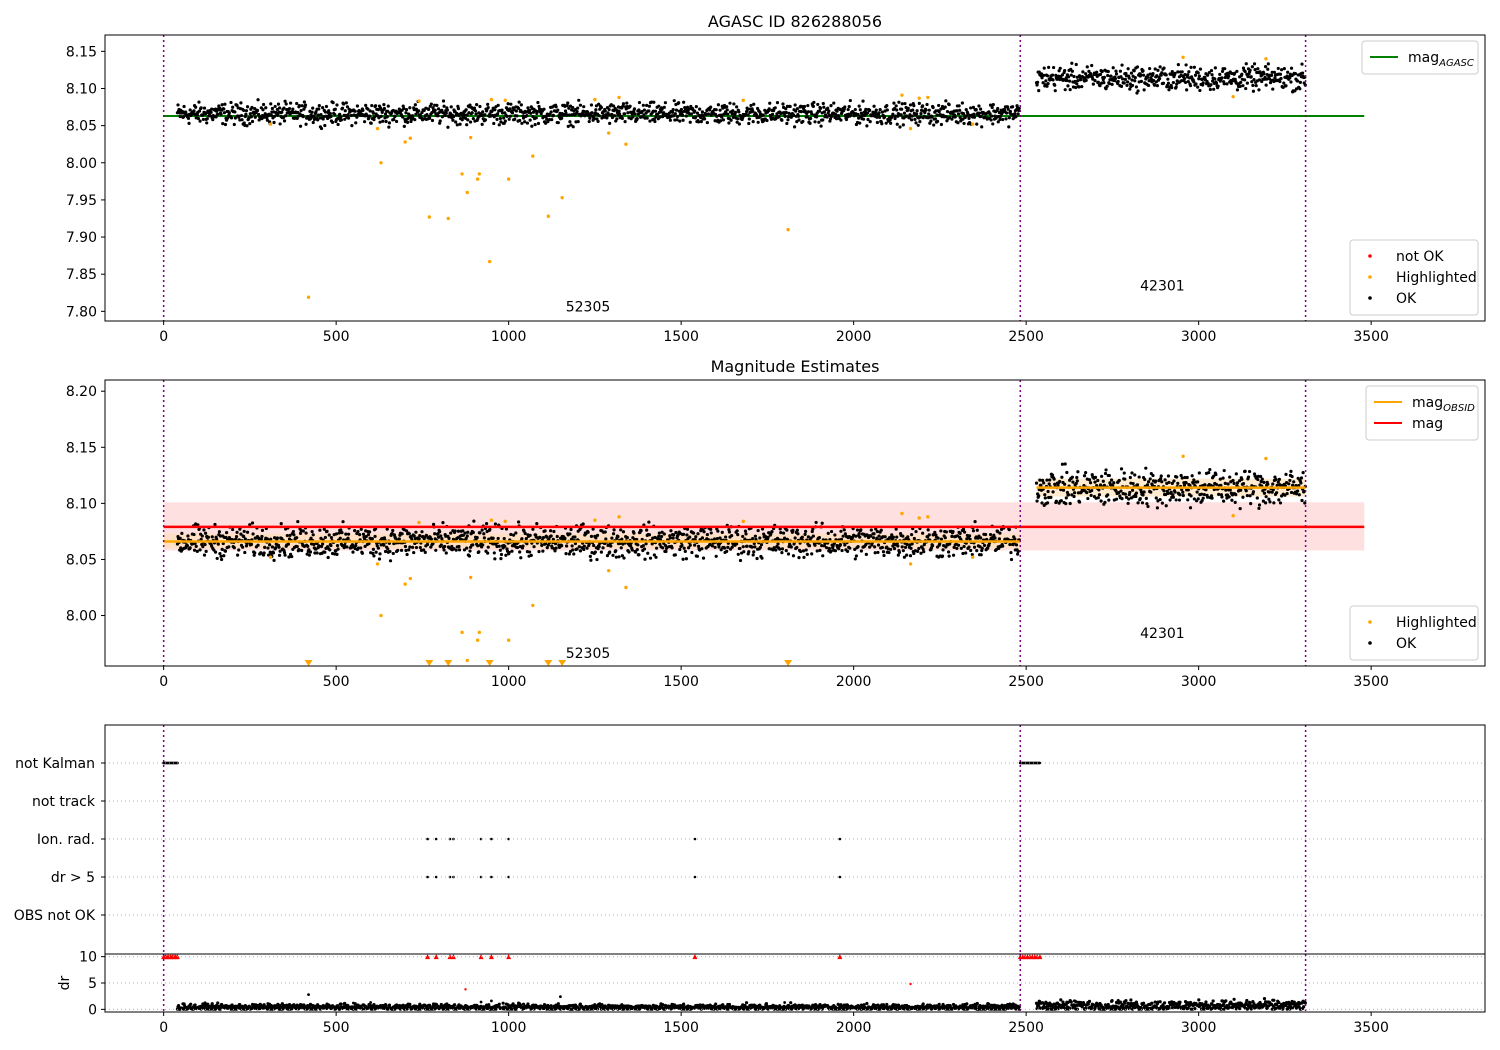 This screenshot has height=1050, width=1500. What do you see at coordinates (1026, 682) in the screenshot?
I see `x-tick-label-estimates: 2500` at bounding box center [1026, 682].